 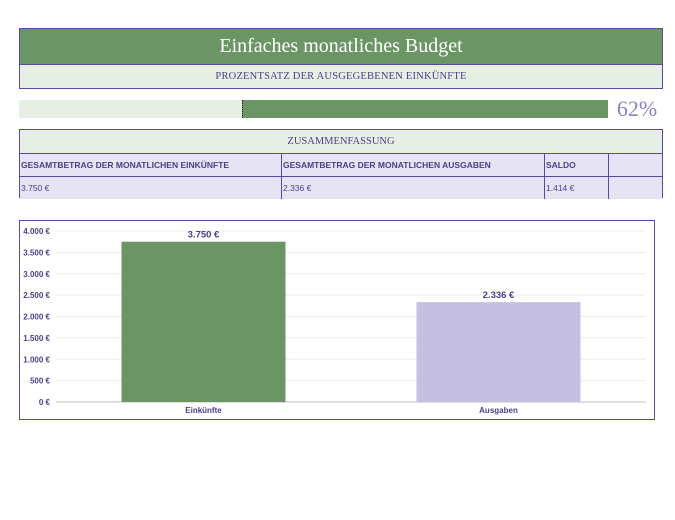 What do you see at coordinates (151, 165) in the screenshot?
I see `header-total-income: GESAMTBETRAG DER MONATLICHEN EINKÜNFTE` at bounding box center [151, 165].